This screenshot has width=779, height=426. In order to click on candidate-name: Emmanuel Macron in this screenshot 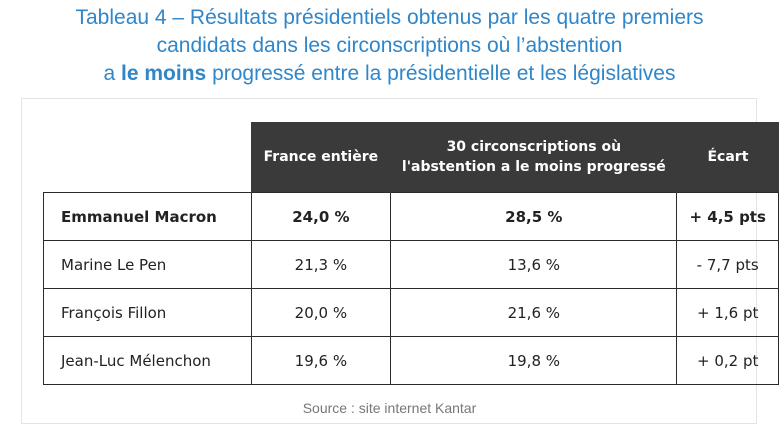, I will do `click(147, 216)`.